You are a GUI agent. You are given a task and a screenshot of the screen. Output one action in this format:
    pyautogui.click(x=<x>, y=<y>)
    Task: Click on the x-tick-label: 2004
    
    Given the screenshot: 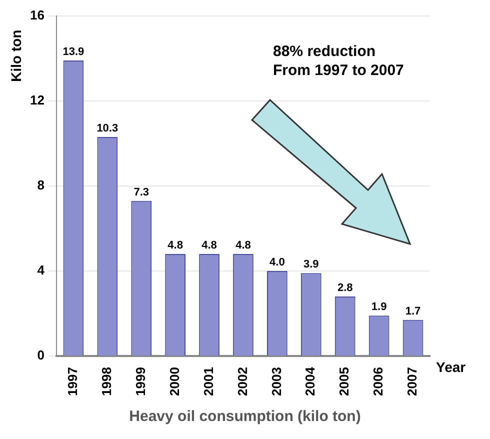 What is the action you would take?
    pyautogui.click(x=310, y=381)
    